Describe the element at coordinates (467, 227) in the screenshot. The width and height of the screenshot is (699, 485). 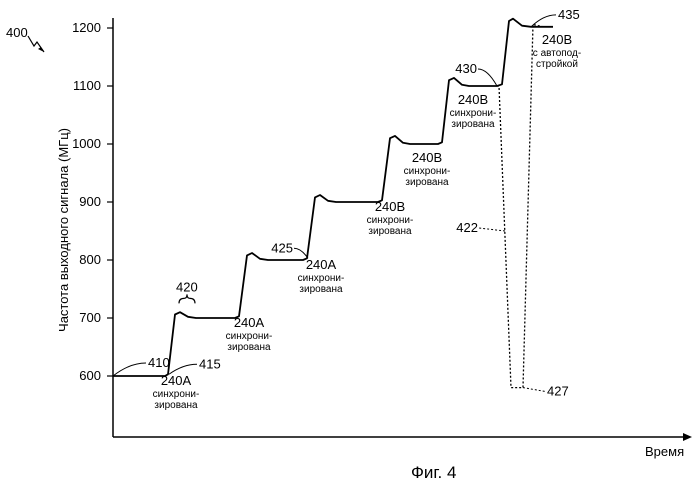
I see `annotation-label: 422` at that location.